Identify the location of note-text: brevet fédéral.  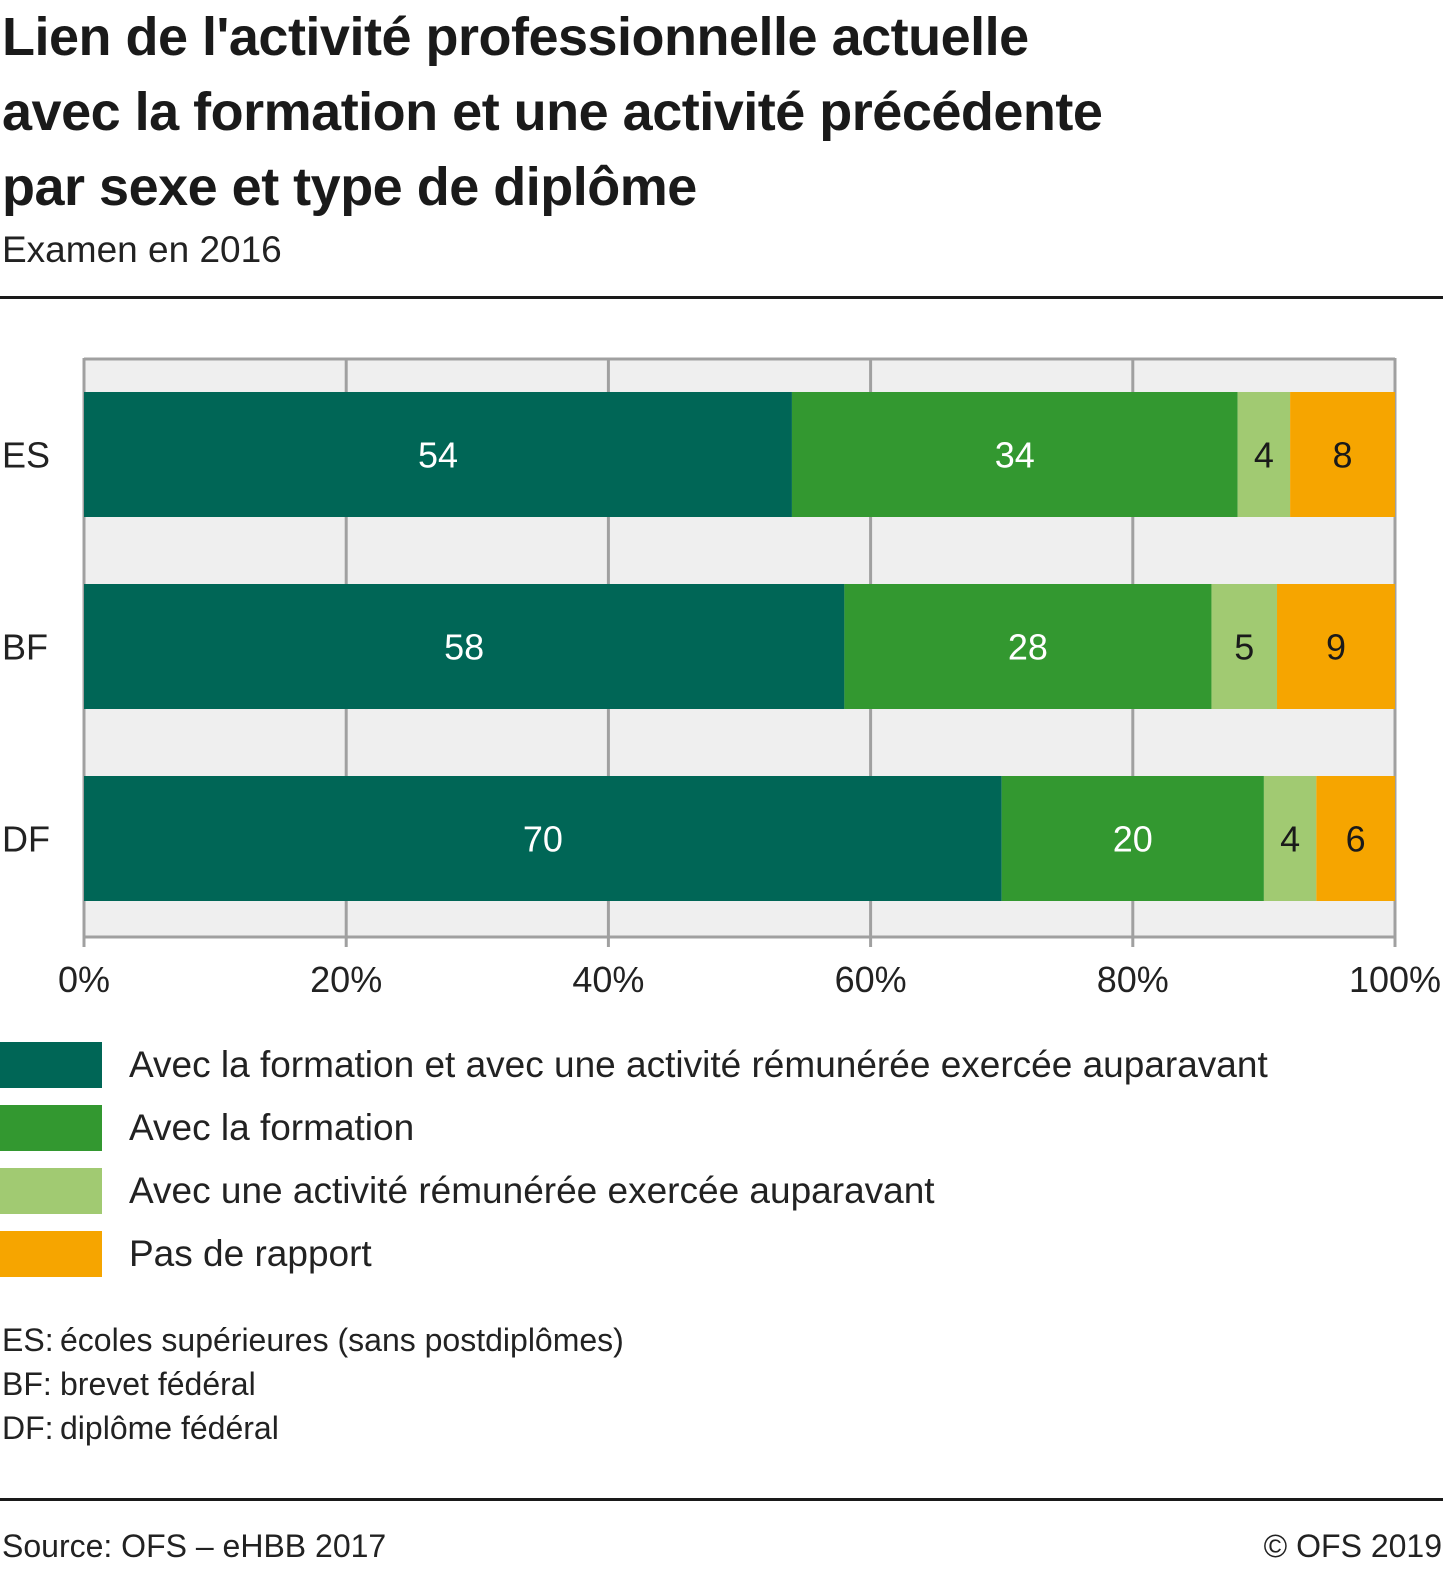
(158, 1384).